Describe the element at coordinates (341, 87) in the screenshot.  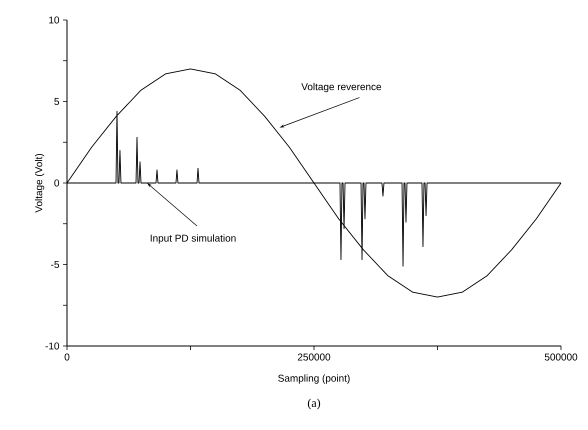
I see `annotation: Voltage reverence` at that location.